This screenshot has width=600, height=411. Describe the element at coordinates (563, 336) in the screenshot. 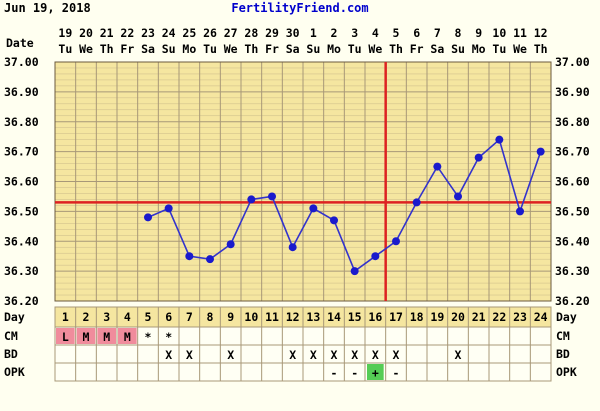

I see `cm-row-label-right: CM` at that location.